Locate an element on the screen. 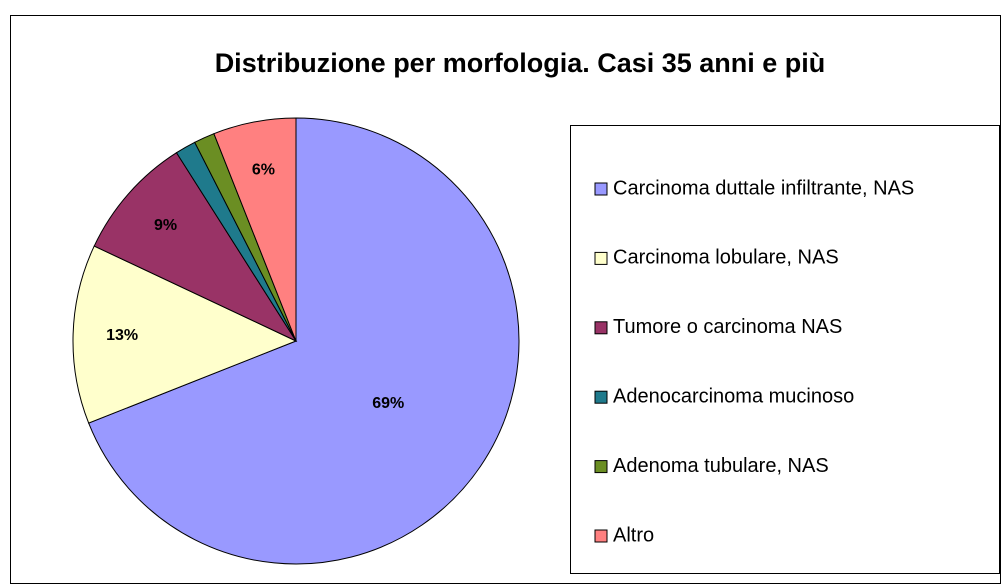 Image resolution: width=1002 pixels, height=585 pixels. legend-label: Altro is located at coordinates (633, 535).